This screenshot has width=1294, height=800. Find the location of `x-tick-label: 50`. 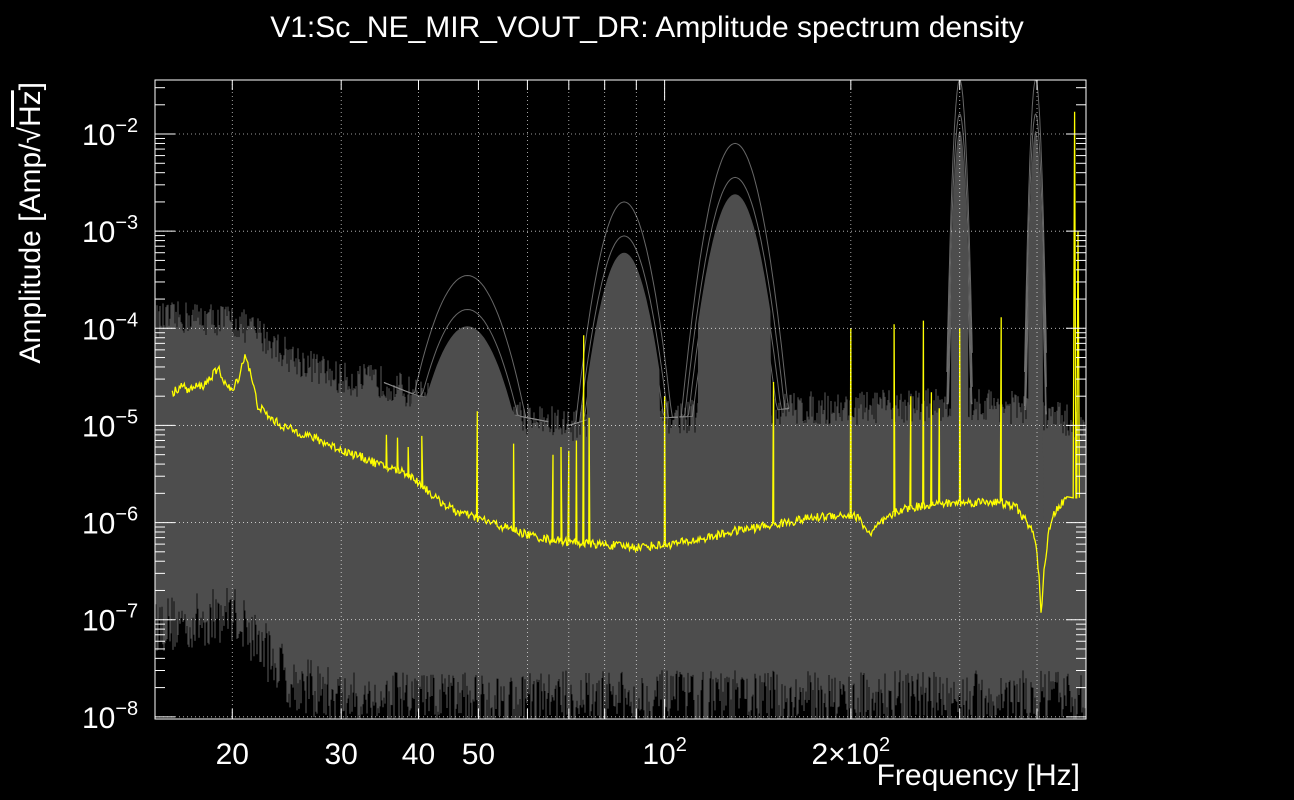

x-tick-label: 50 is located at coordinates (478, 754).